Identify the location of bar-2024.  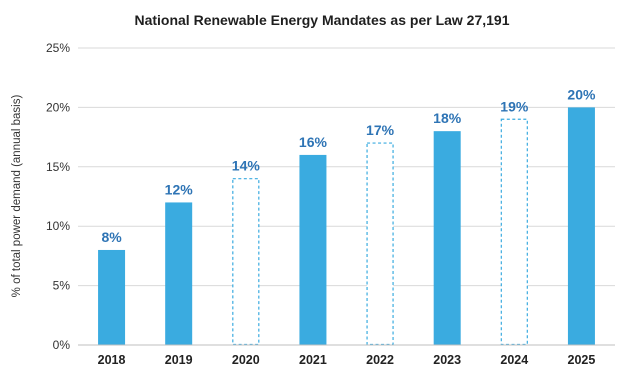
(514, 232).